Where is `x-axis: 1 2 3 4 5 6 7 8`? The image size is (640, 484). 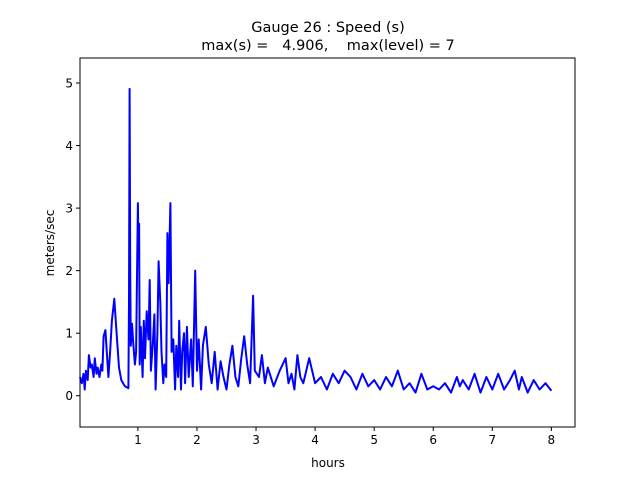 x-axis: 1 2 3 4 5 6 7 8 is located at coordinates (344, 437).